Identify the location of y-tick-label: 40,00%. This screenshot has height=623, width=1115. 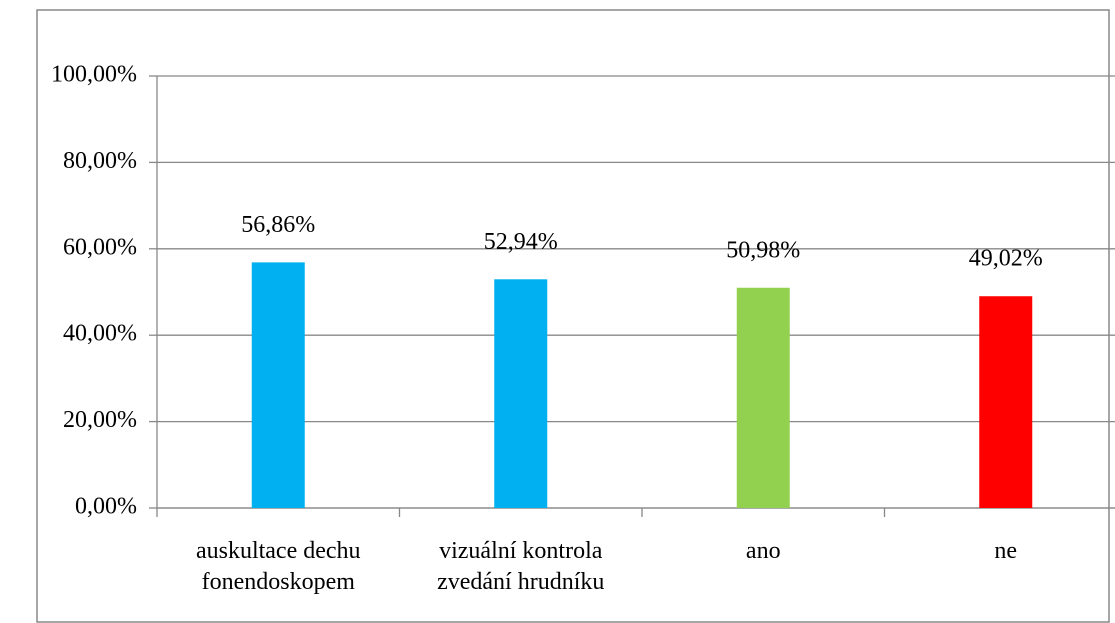
(100, 334).